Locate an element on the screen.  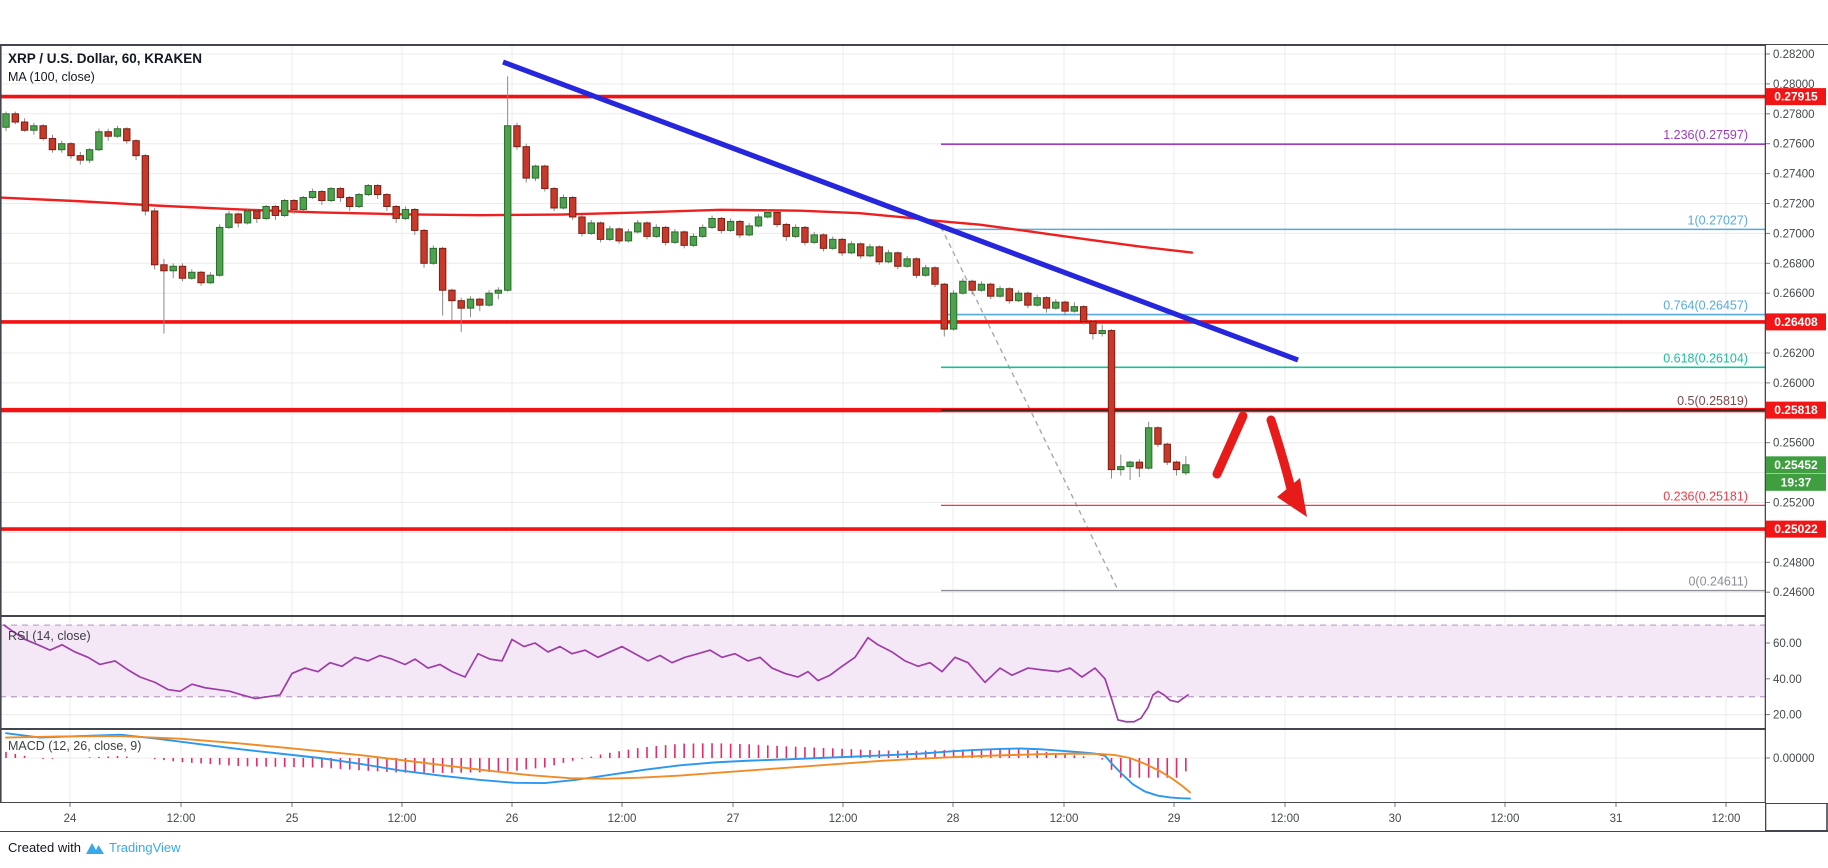
time-axis-label: 24 is located at coordinates (70, 819).